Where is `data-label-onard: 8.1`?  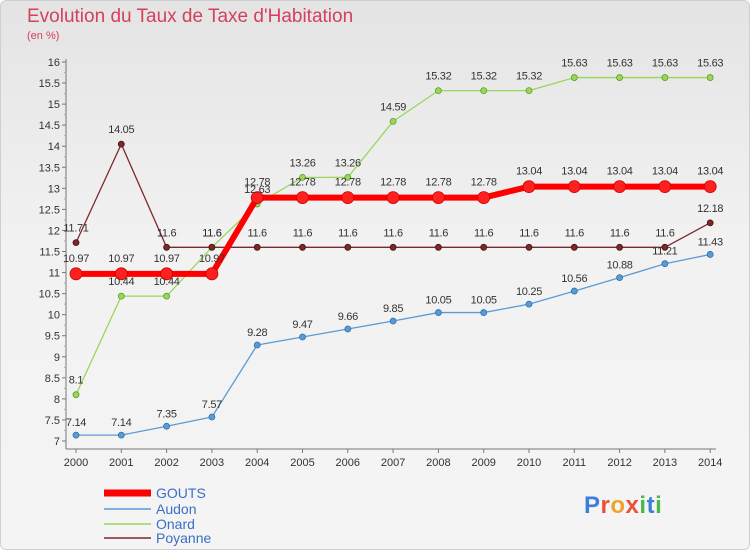
data-label-onard: 8.1 is located at coordinates (76, 381).